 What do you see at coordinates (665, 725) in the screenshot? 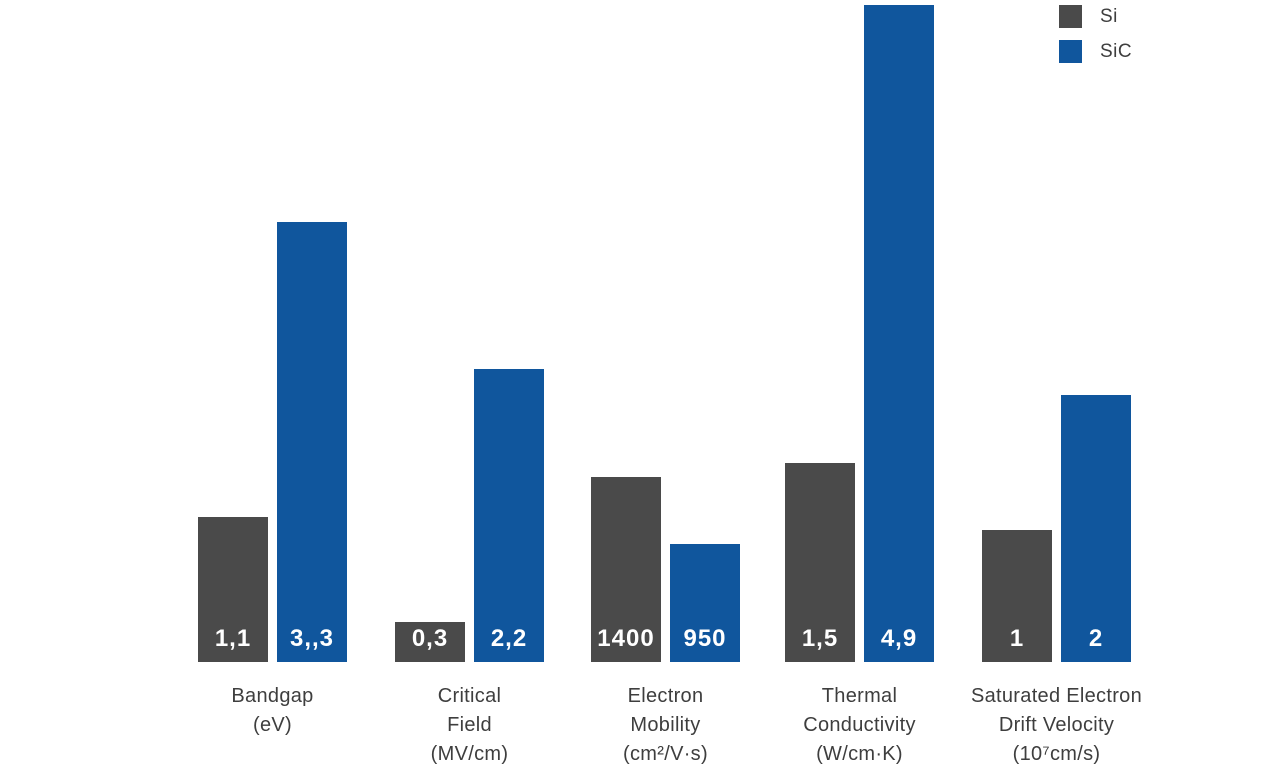
I see `category-label-electron-mobility: Electron Mobility (cm²/V·s)` at bounding box center [665, 725].